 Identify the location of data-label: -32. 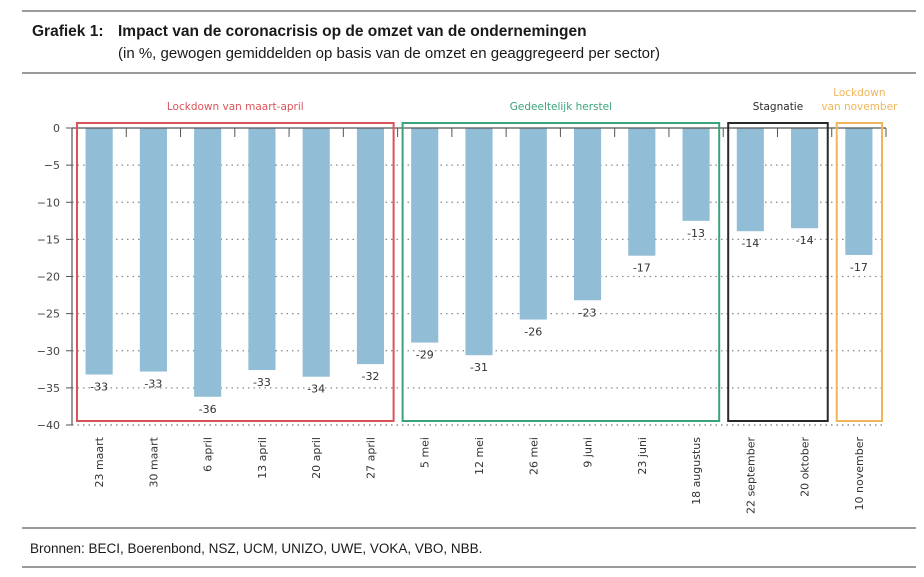
(370, 376).